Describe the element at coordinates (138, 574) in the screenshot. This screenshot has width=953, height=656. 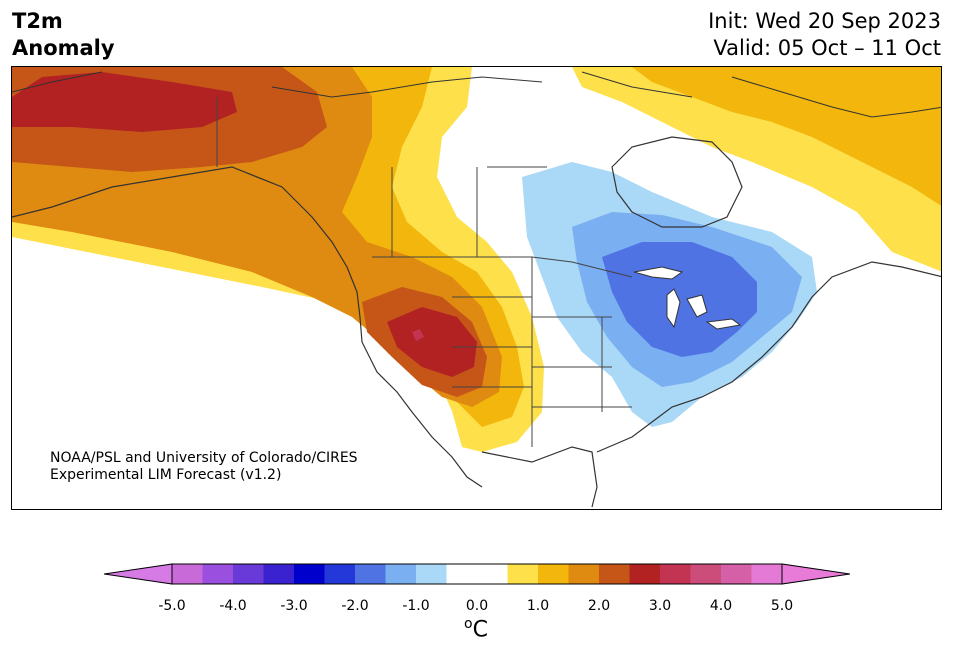
I see `colorbar-under-arrow` at that location.